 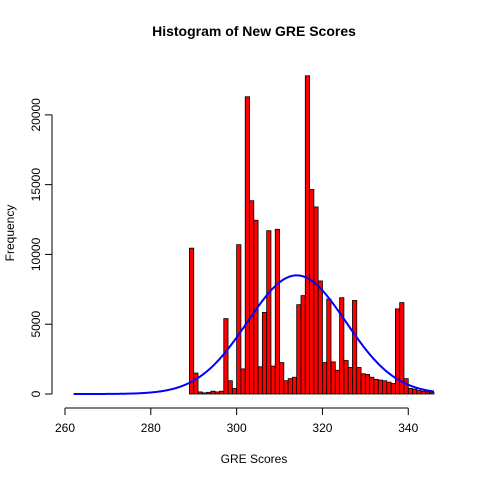 I want to click on y-tick-label: 0, so click(x=36, y=393).